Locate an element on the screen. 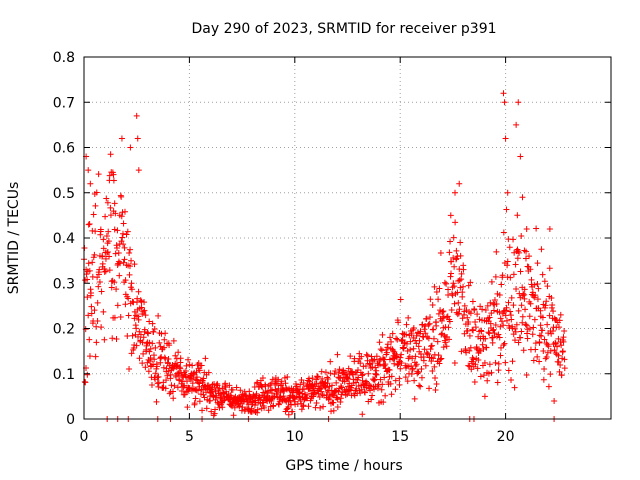  y-tick-label: 0.6 is located at coordinates (64, 149).